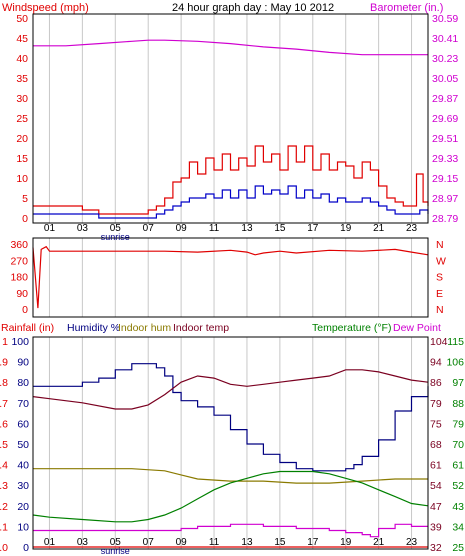  Describe the element at coordinates (230, 47) in the screenshot. I see `series-barometer` at that location.